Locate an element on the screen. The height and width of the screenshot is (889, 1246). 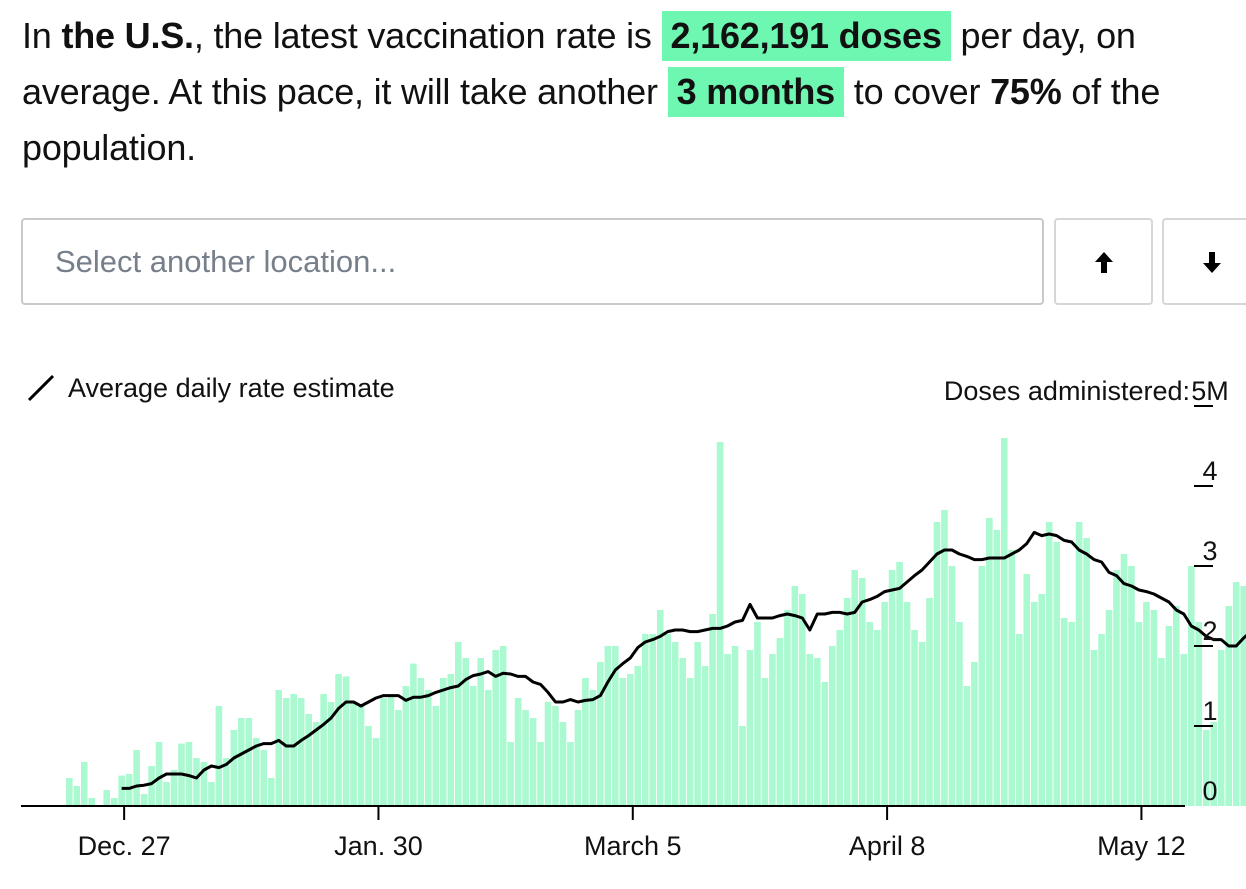
headline-text: to cover is located at coordinates (917, 91).